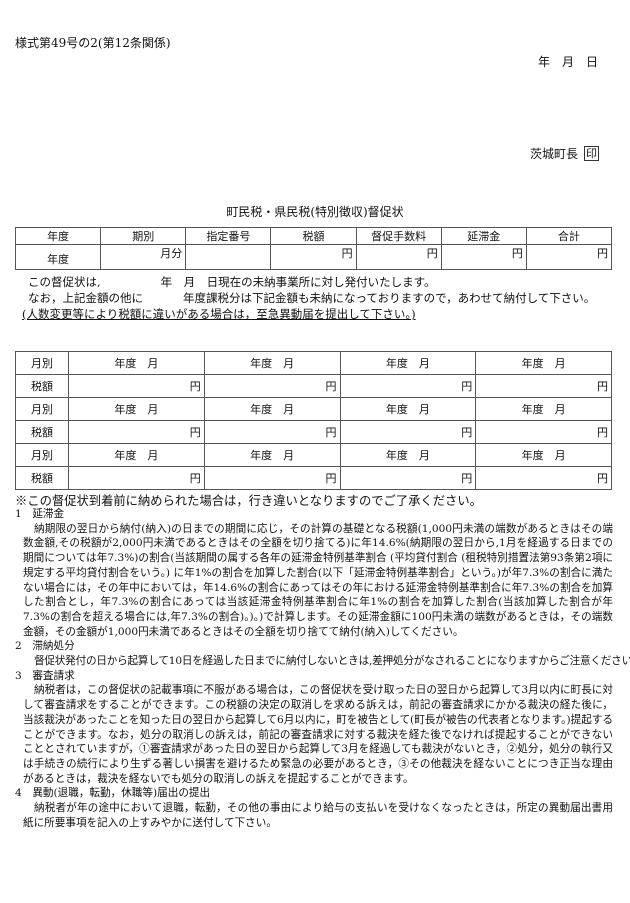 Image resolution: width=630 pixels, height=903 pixels. What do you see at coordinates (298, 282) in the screenshot?
I see `statement-text: 年 月 日現在の未納事業所に対し発付いたします。` at bounding box center [298, 282].